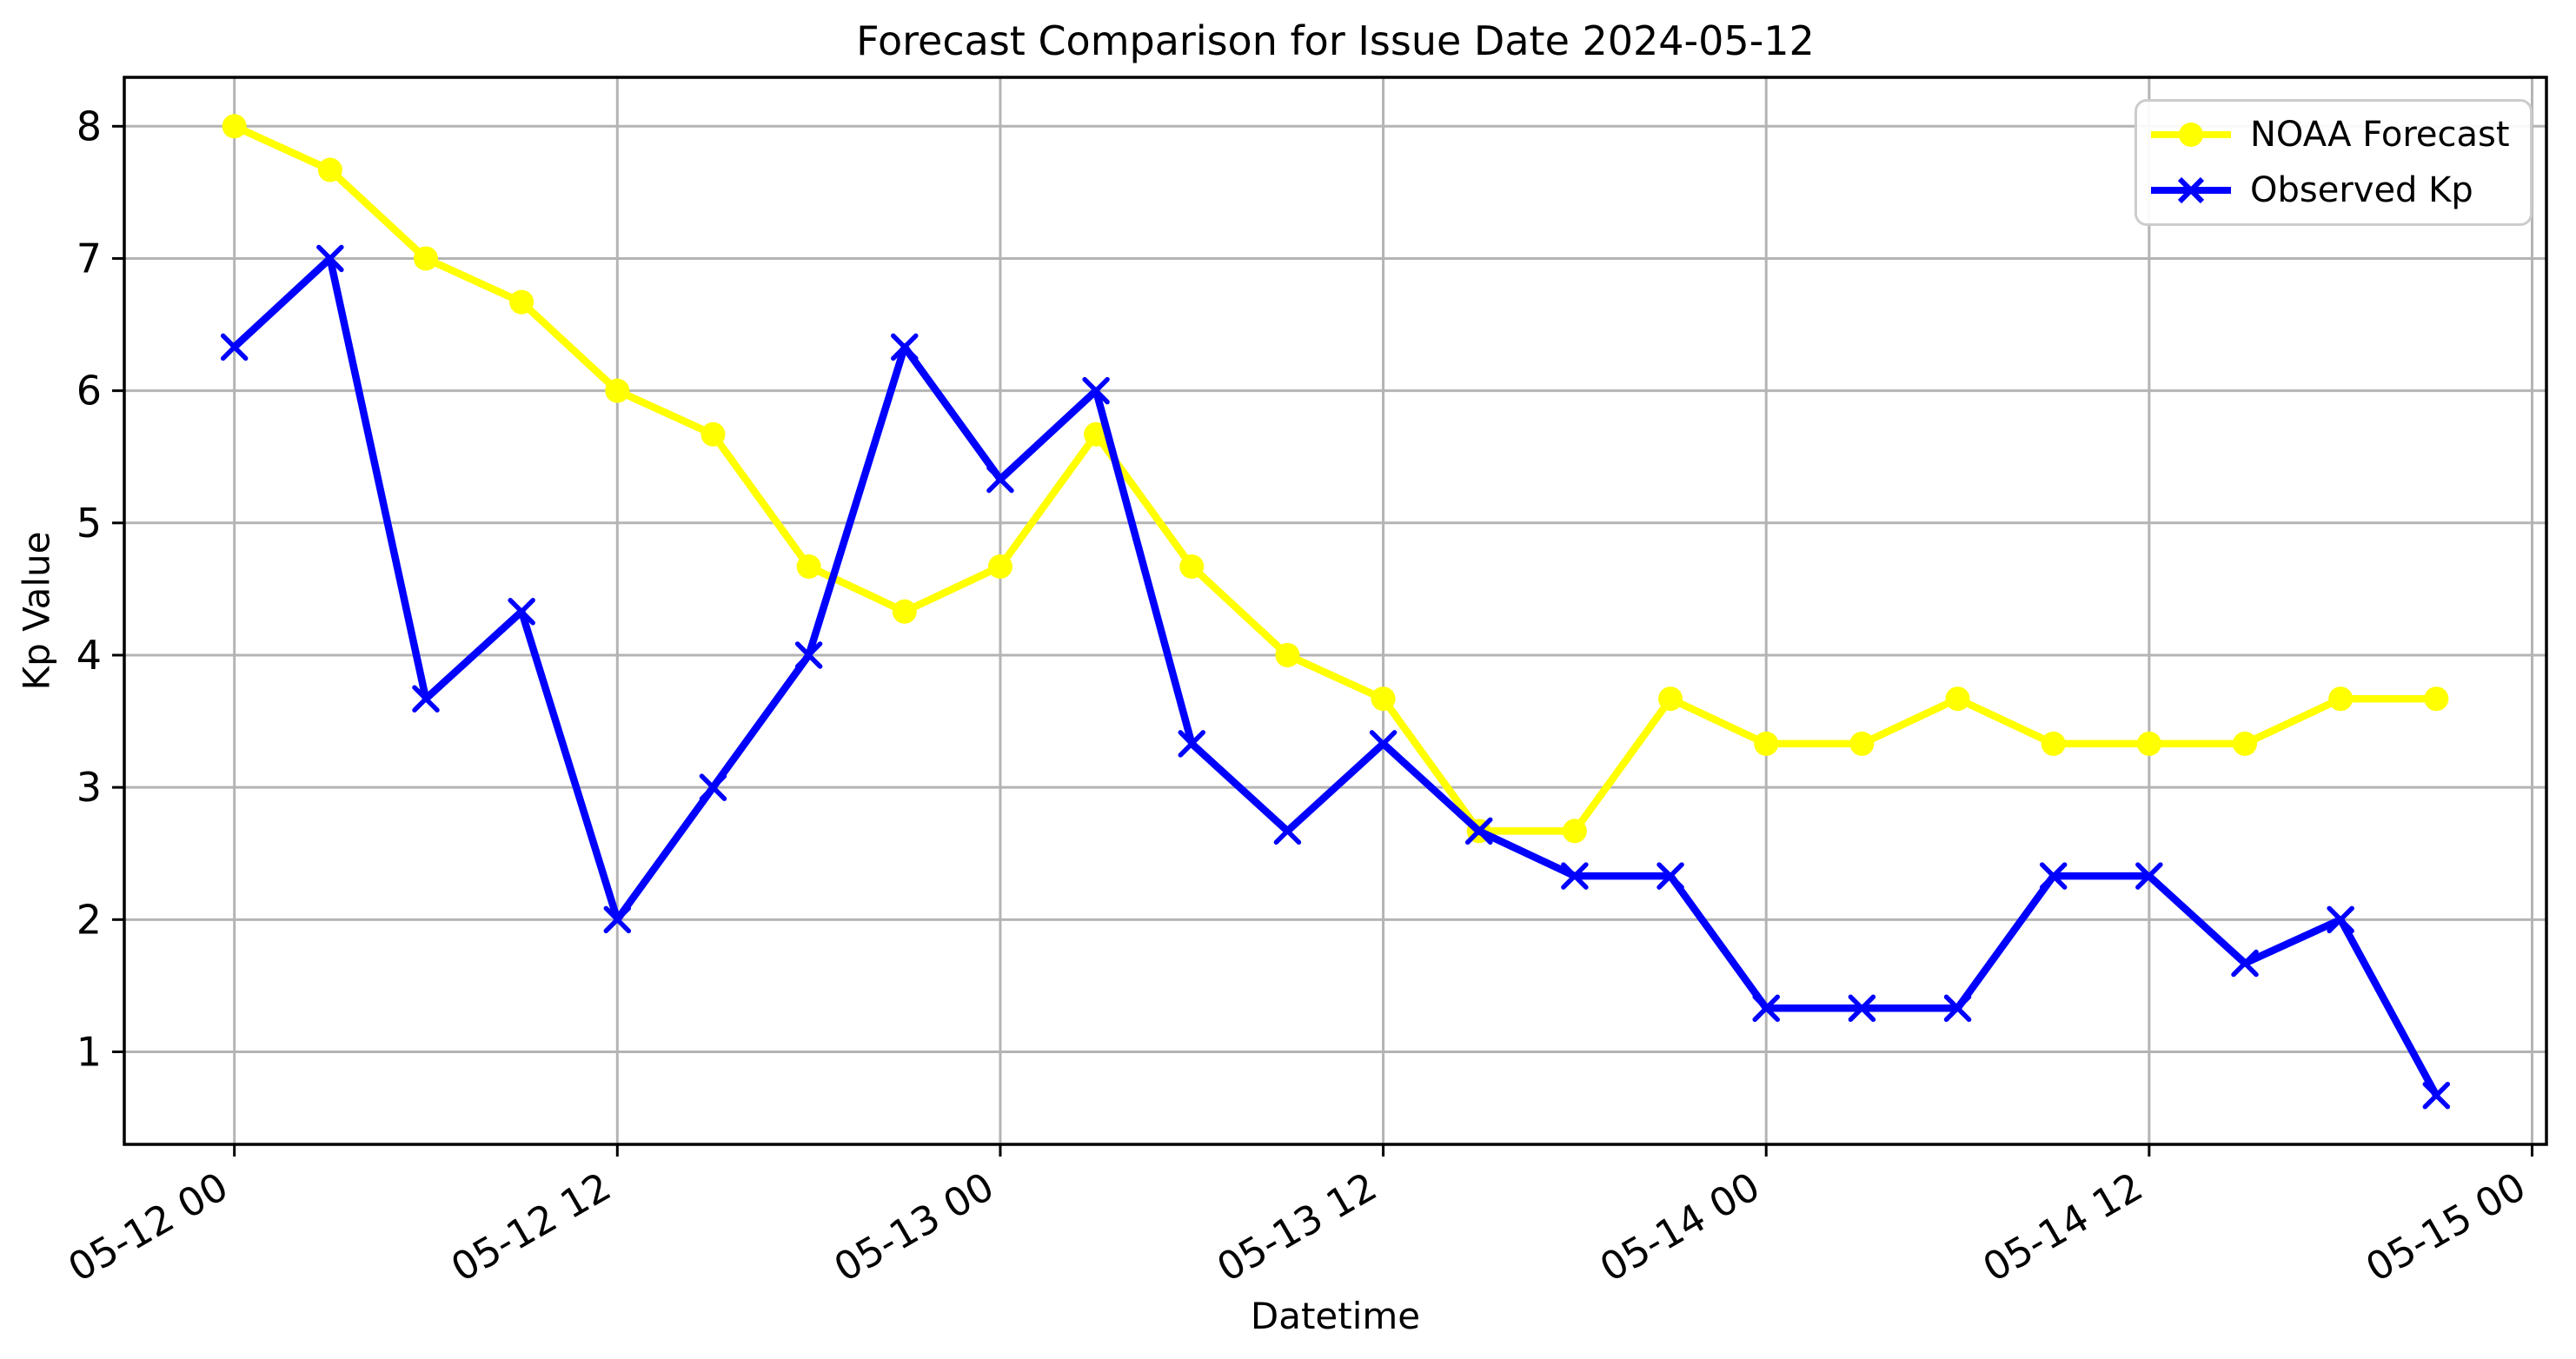 Image resolution: width=2576 pixels, height=1359 pixels. Describe the element at coordinates (89, 523) in the screenshot. I see `y-tick-label: 5` at that location.